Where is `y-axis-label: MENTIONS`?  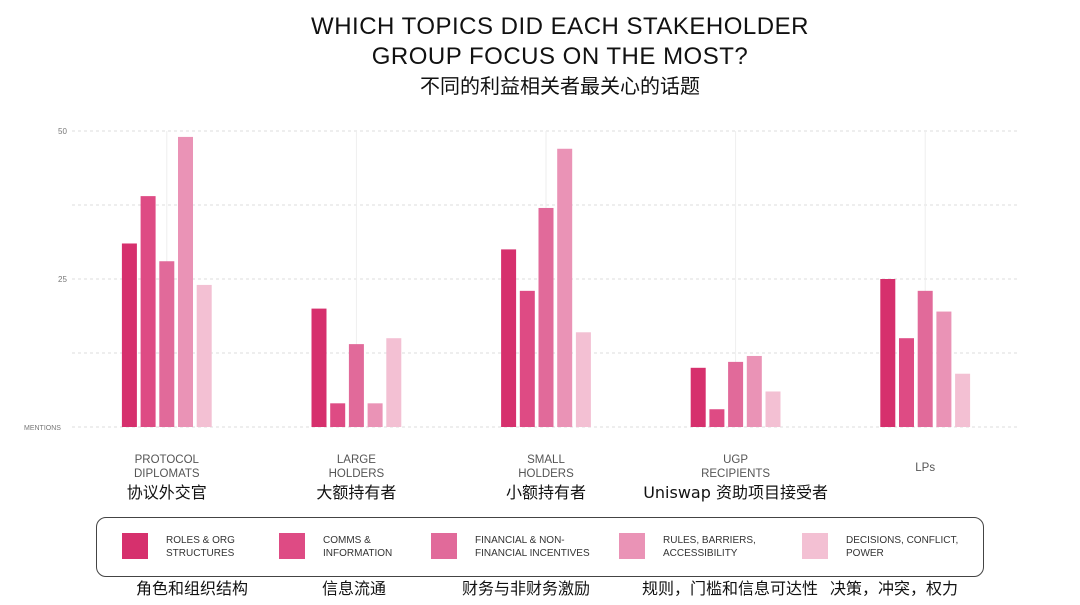
y-axis-label: MENTIONS is located at coordinates (42, 428).